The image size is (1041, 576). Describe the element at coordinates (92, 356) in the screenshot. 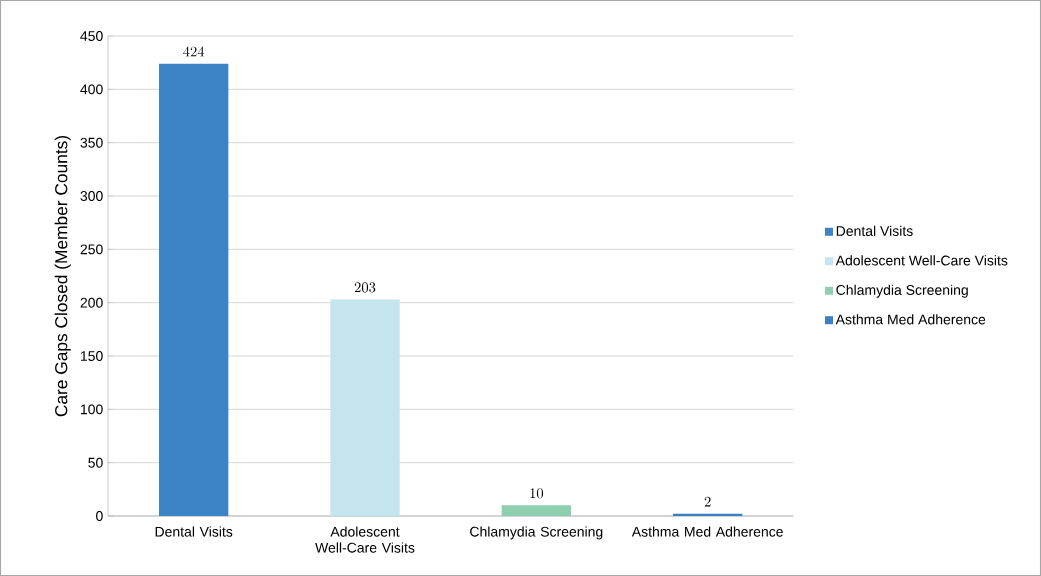

I see `y-tick-label: 150` at that location.